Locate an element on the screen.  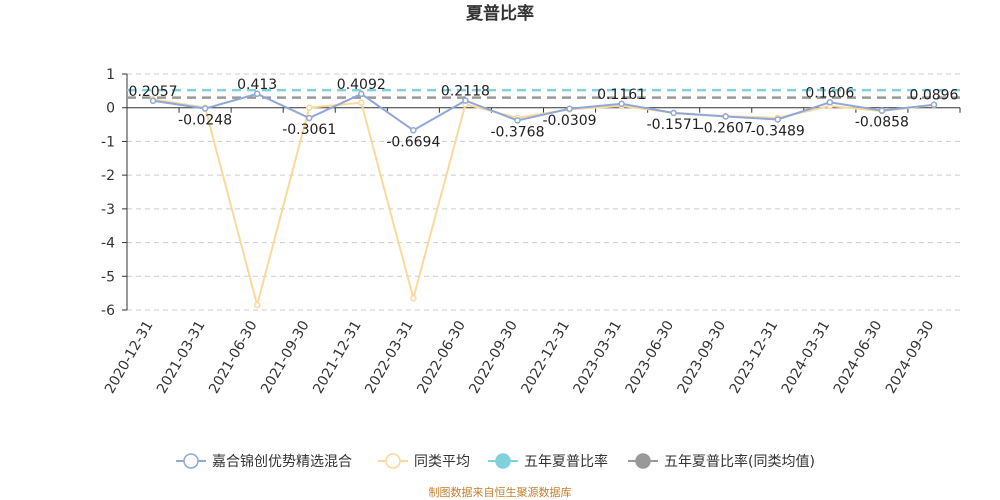
data-label: 0.2057 is located at coordinates (153, 92).